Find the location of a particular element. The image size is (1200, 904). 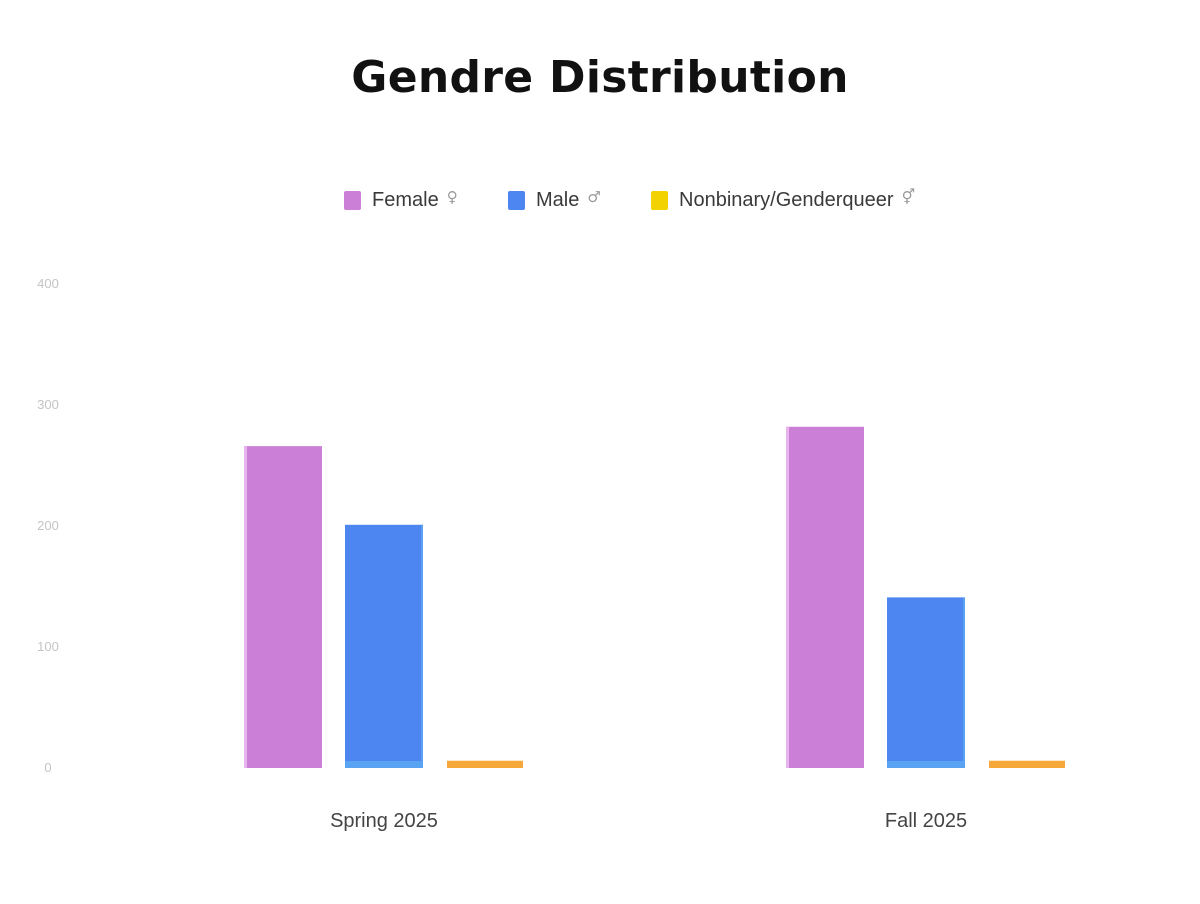

y-tick-label-400: 400 is located at coordinates (48, 283).